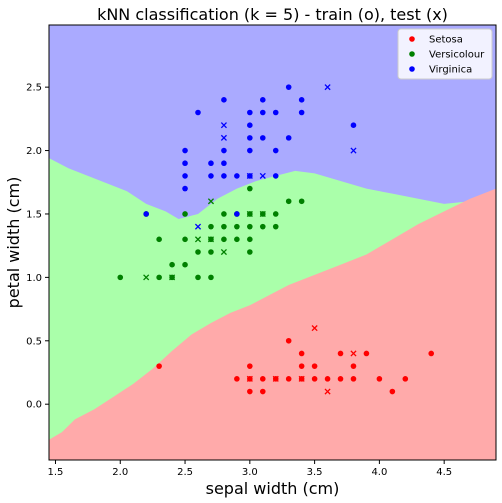  What do you see at coordinates (13, 243) in the screenshot?
I see `y-axis-label: petal width (cm)` at bounding box center [13, 243].